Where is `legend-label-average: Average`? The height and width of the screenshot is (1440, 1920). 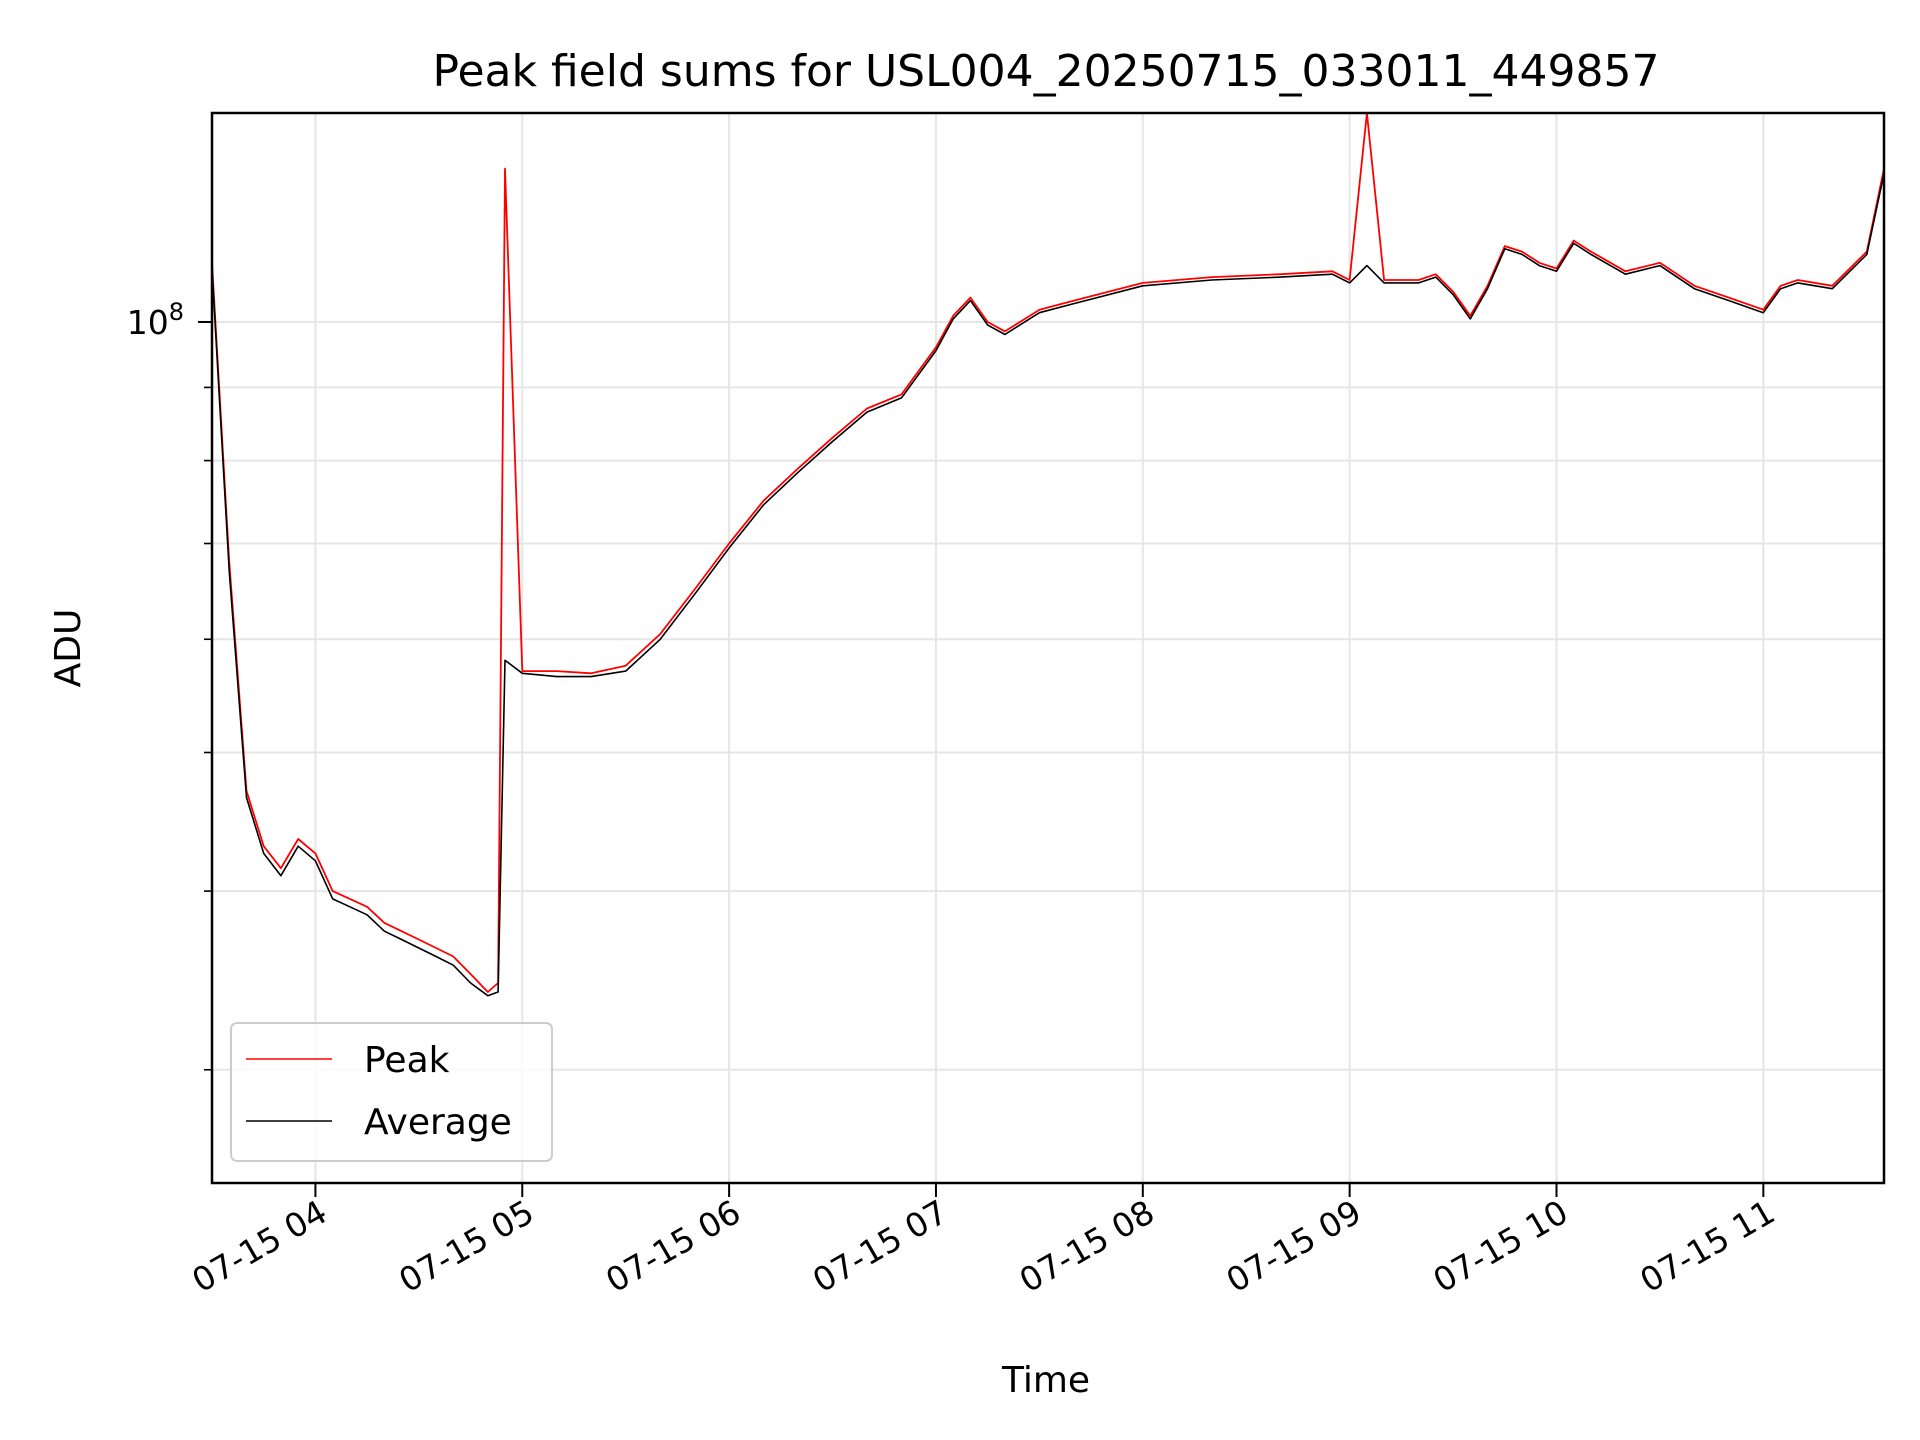 legend-label-average: Average is located at coordinates (438, 1122).